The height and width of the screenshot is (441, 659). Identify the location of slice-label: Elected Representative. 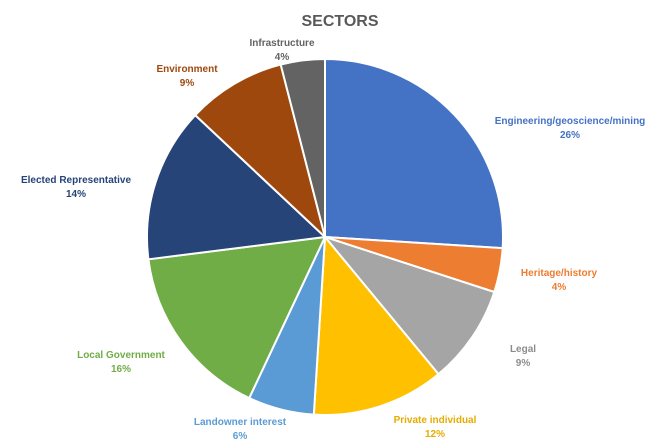
(76, 180).